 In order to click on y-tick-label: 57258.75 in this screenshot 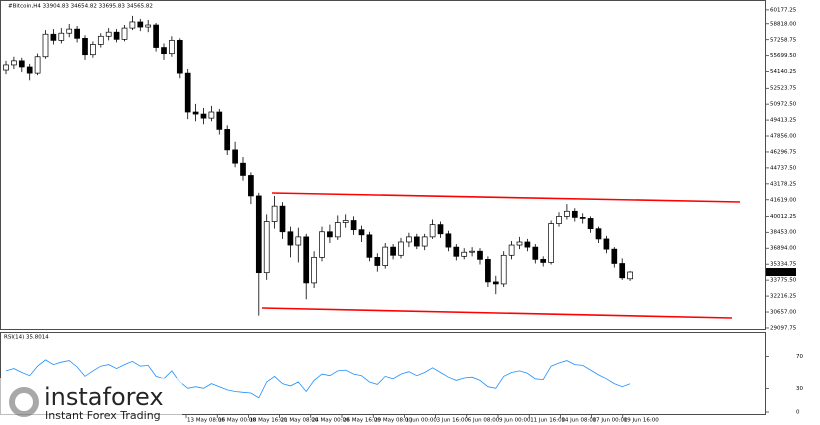, I will do `click(783, 40)`.